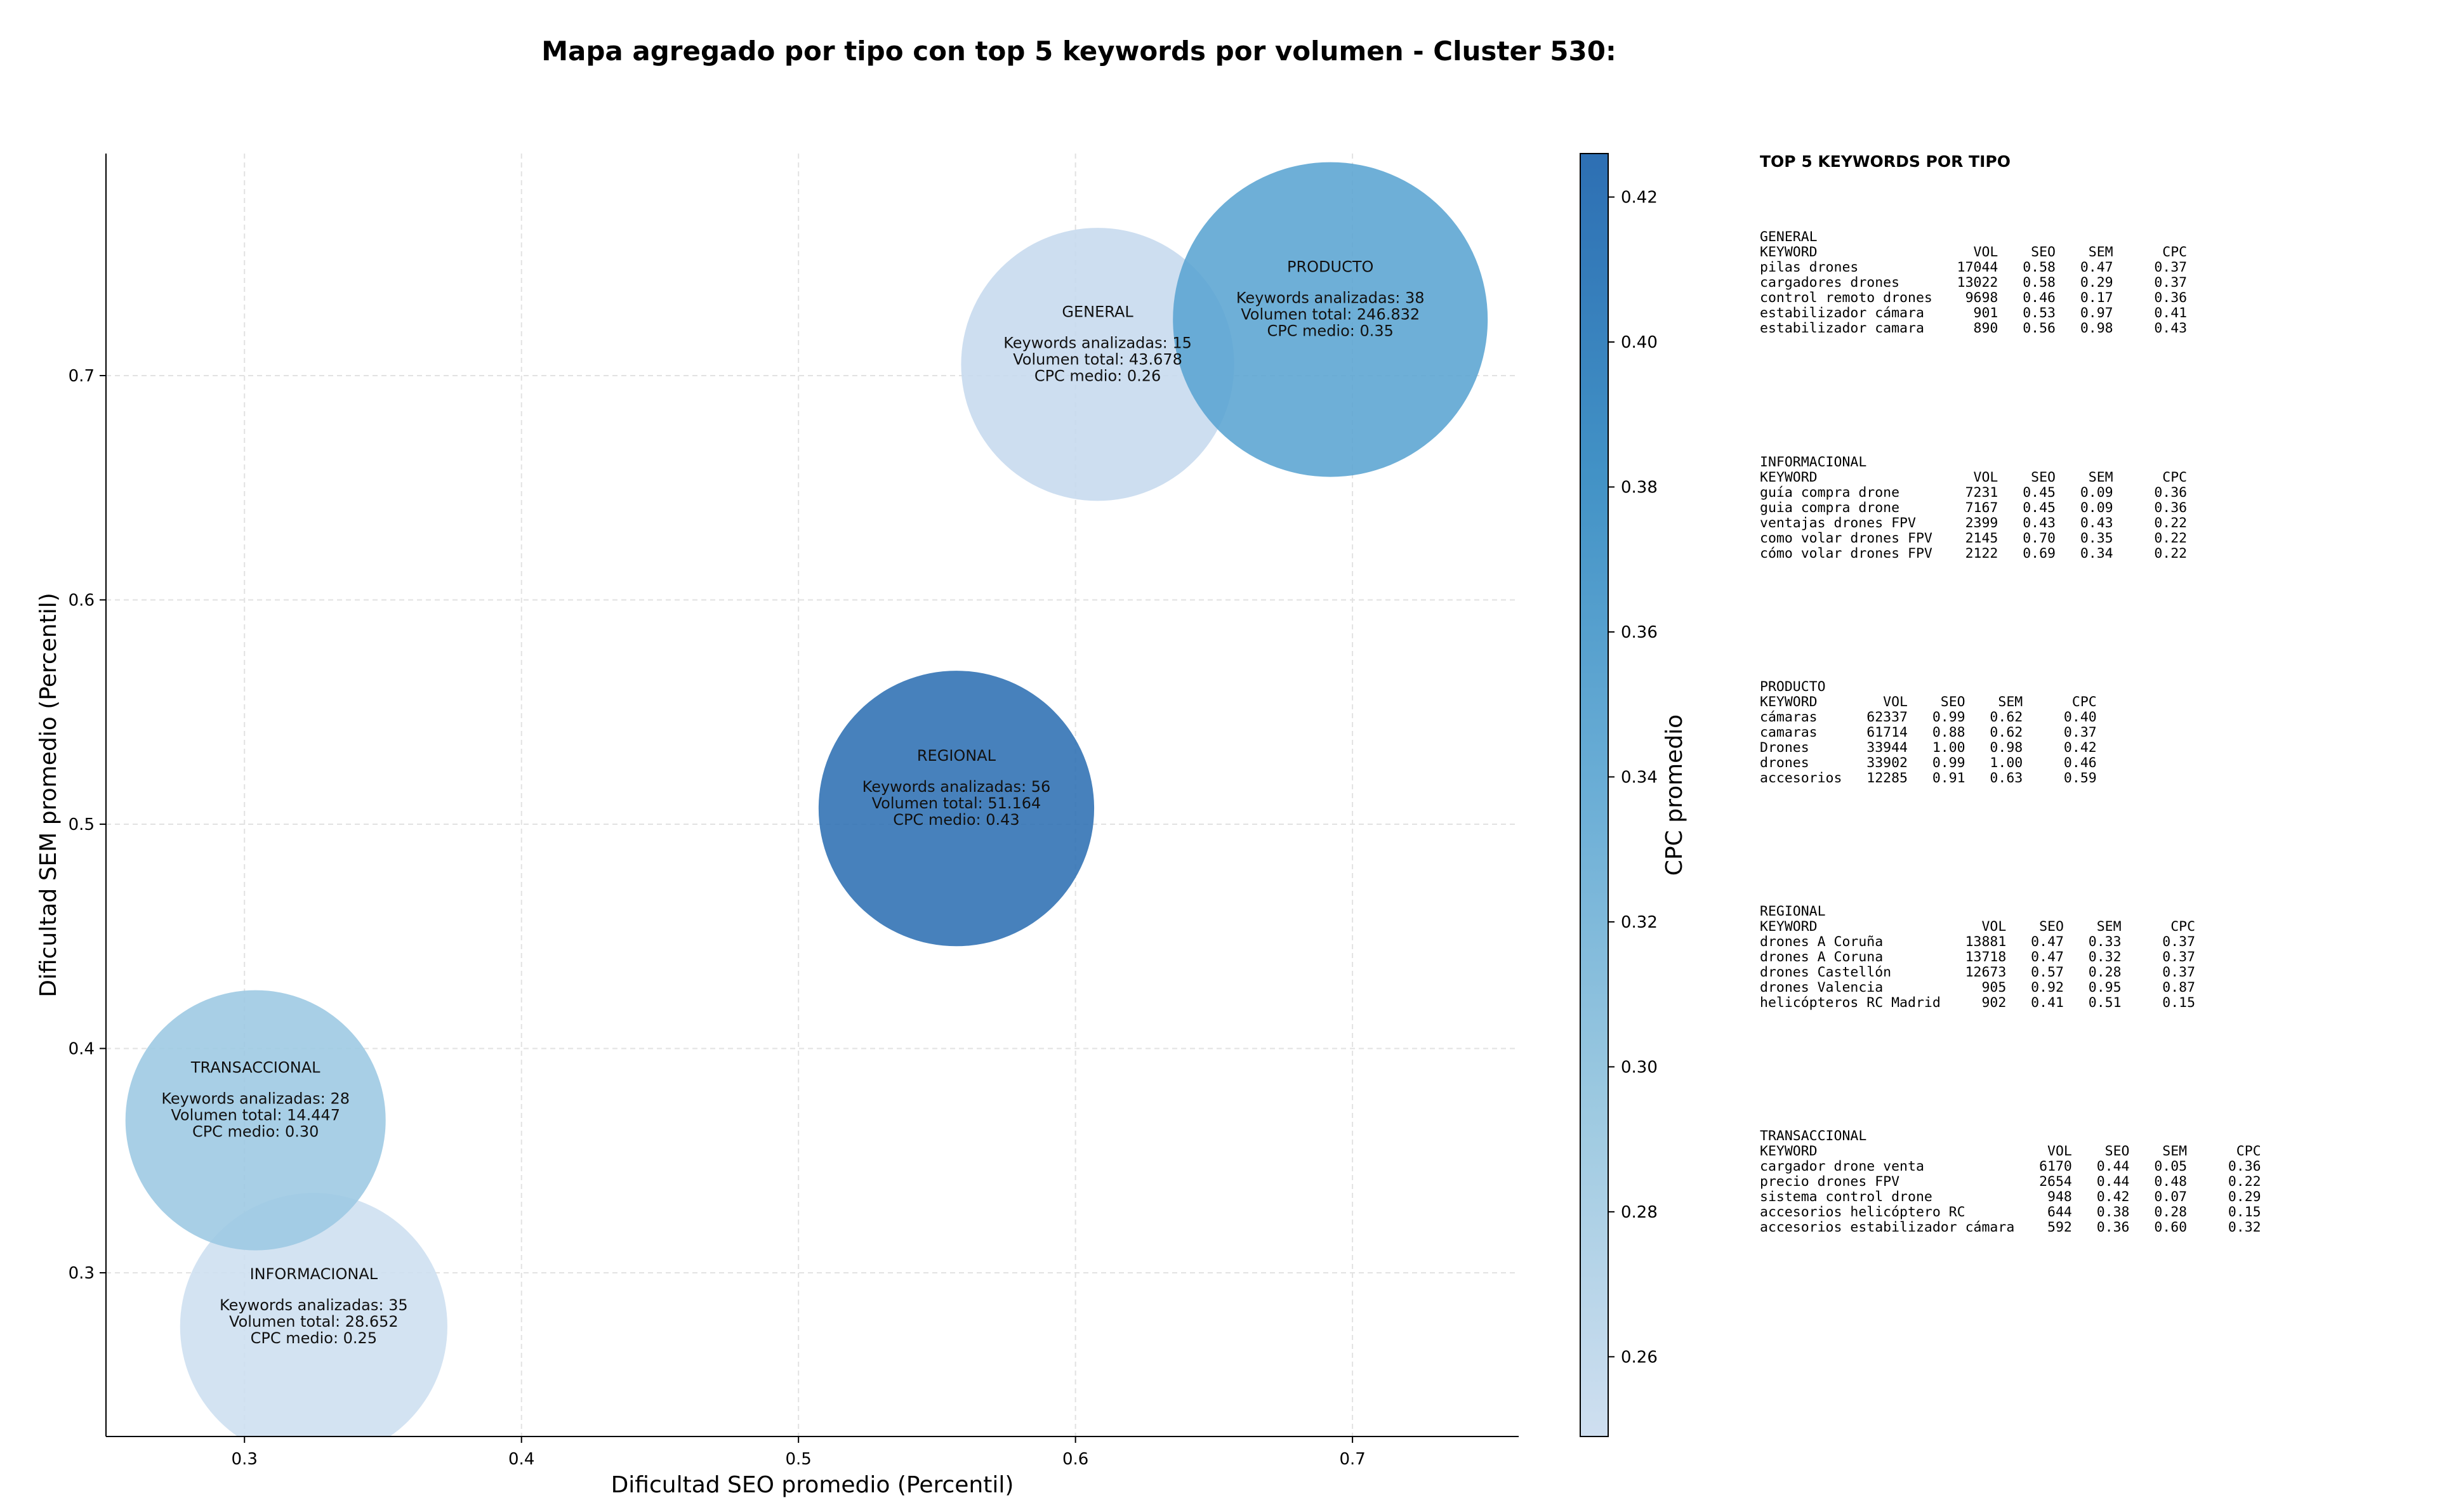 This screenshot has width=2437, height=1512. What do you see at coordinates (1639, 778) in the screenshot?
I see `colorbar-tick-label: 0.34` at bounding box center [1639, 778].